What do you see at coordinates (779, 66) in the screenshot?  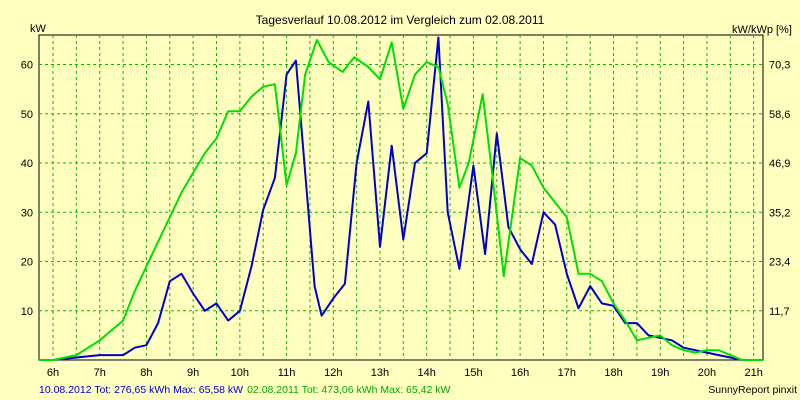 I see `y-right-tick-label: 70,3` at bounding box center [779, 66].